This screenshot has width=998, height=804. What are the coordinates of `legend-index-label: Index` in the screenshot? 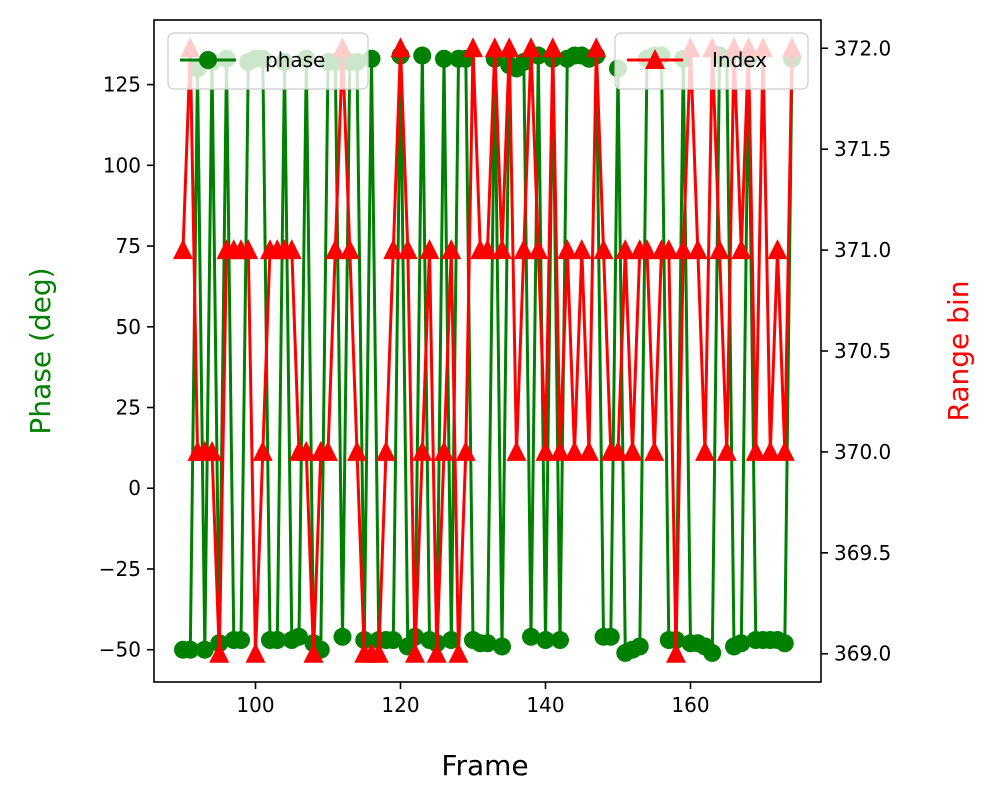 It's located at (739, 60).